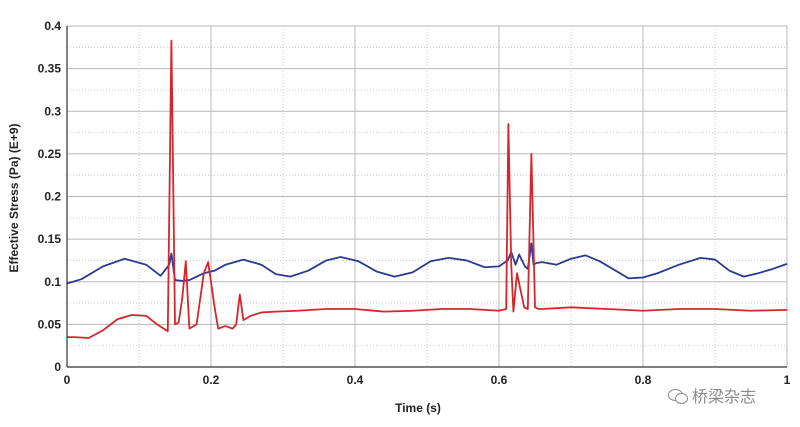 Image resolution: width=800 pixels, height=427 pixels. I want to click on x-axis-title: Time (s), so click(418, 408).